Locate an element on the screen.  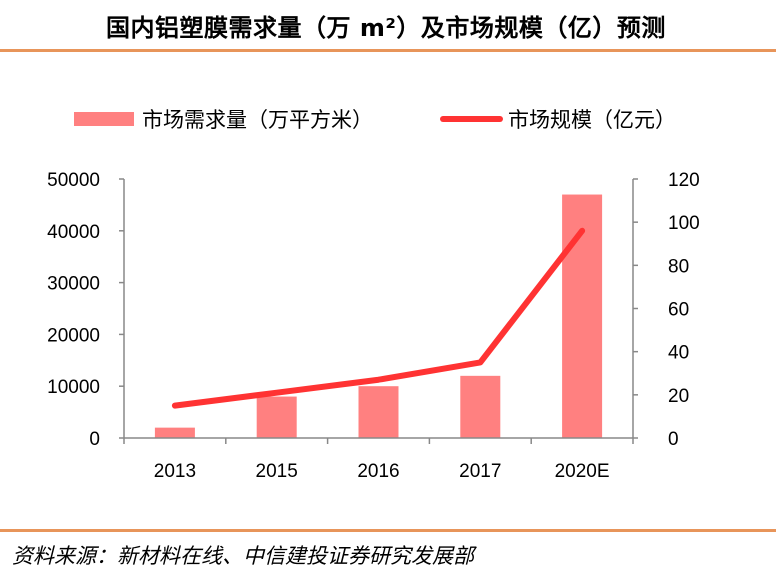
left-tick-label: 40000 is located at coordinates (73, 232).